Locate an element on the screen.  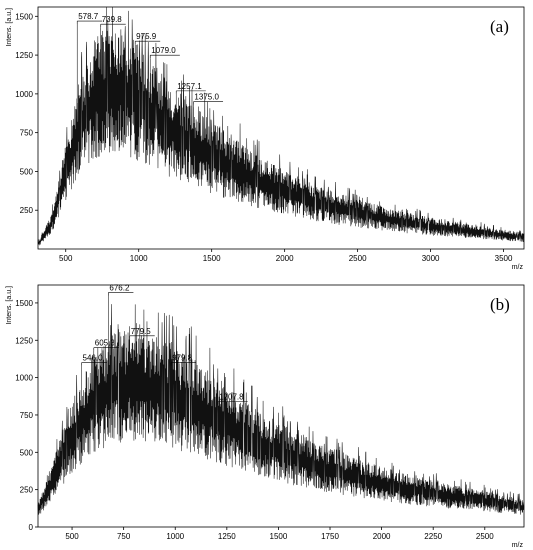
x-tick-label: 3000 is located at coordinates (431, 258).